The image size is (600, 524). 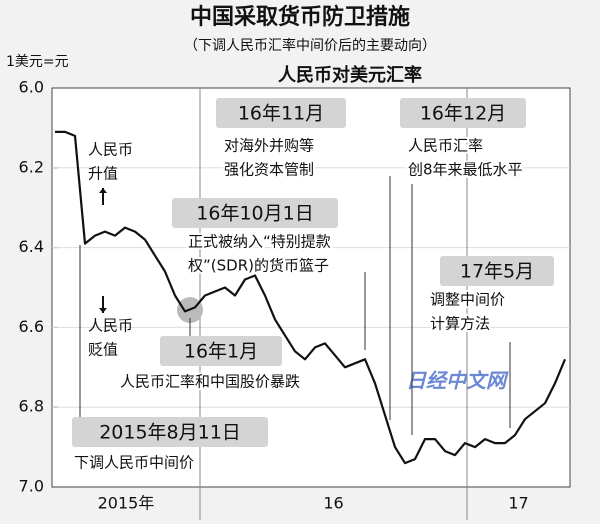 What do you see at coordinates (445, 146) in the screenshot?
I see `annotation-text: 人民币汇率` at bounding box center [445, 146].